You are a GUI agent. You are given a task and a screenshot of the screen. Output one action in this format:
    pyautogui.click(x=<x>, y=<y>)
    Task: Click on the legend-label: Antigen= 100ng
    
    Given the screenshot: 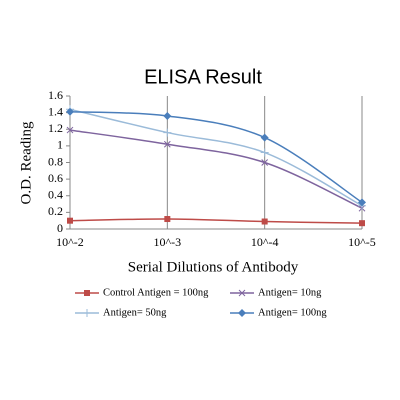 What is the action you would take?
    pyautogui.click(x=292, y=312)
    